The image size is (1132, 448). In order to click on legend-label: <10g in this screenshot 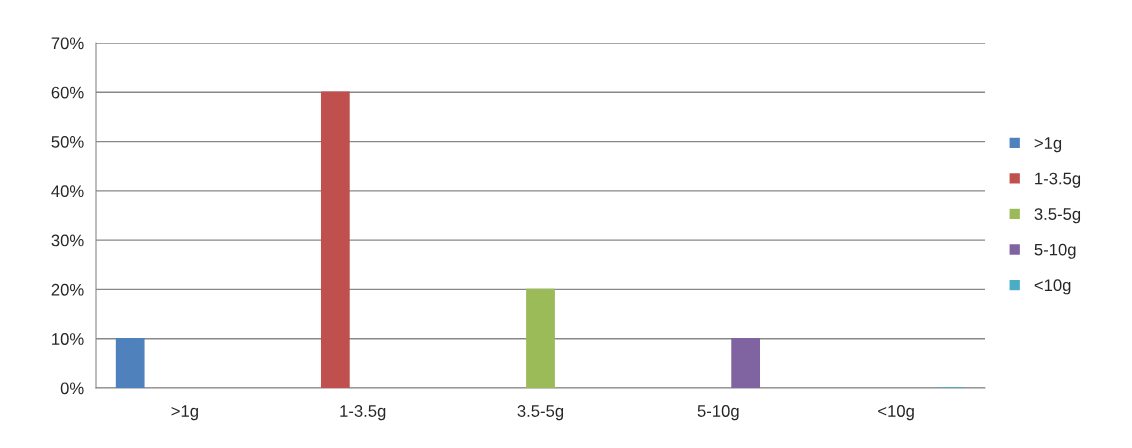, I will do `click(1052, 287)`.